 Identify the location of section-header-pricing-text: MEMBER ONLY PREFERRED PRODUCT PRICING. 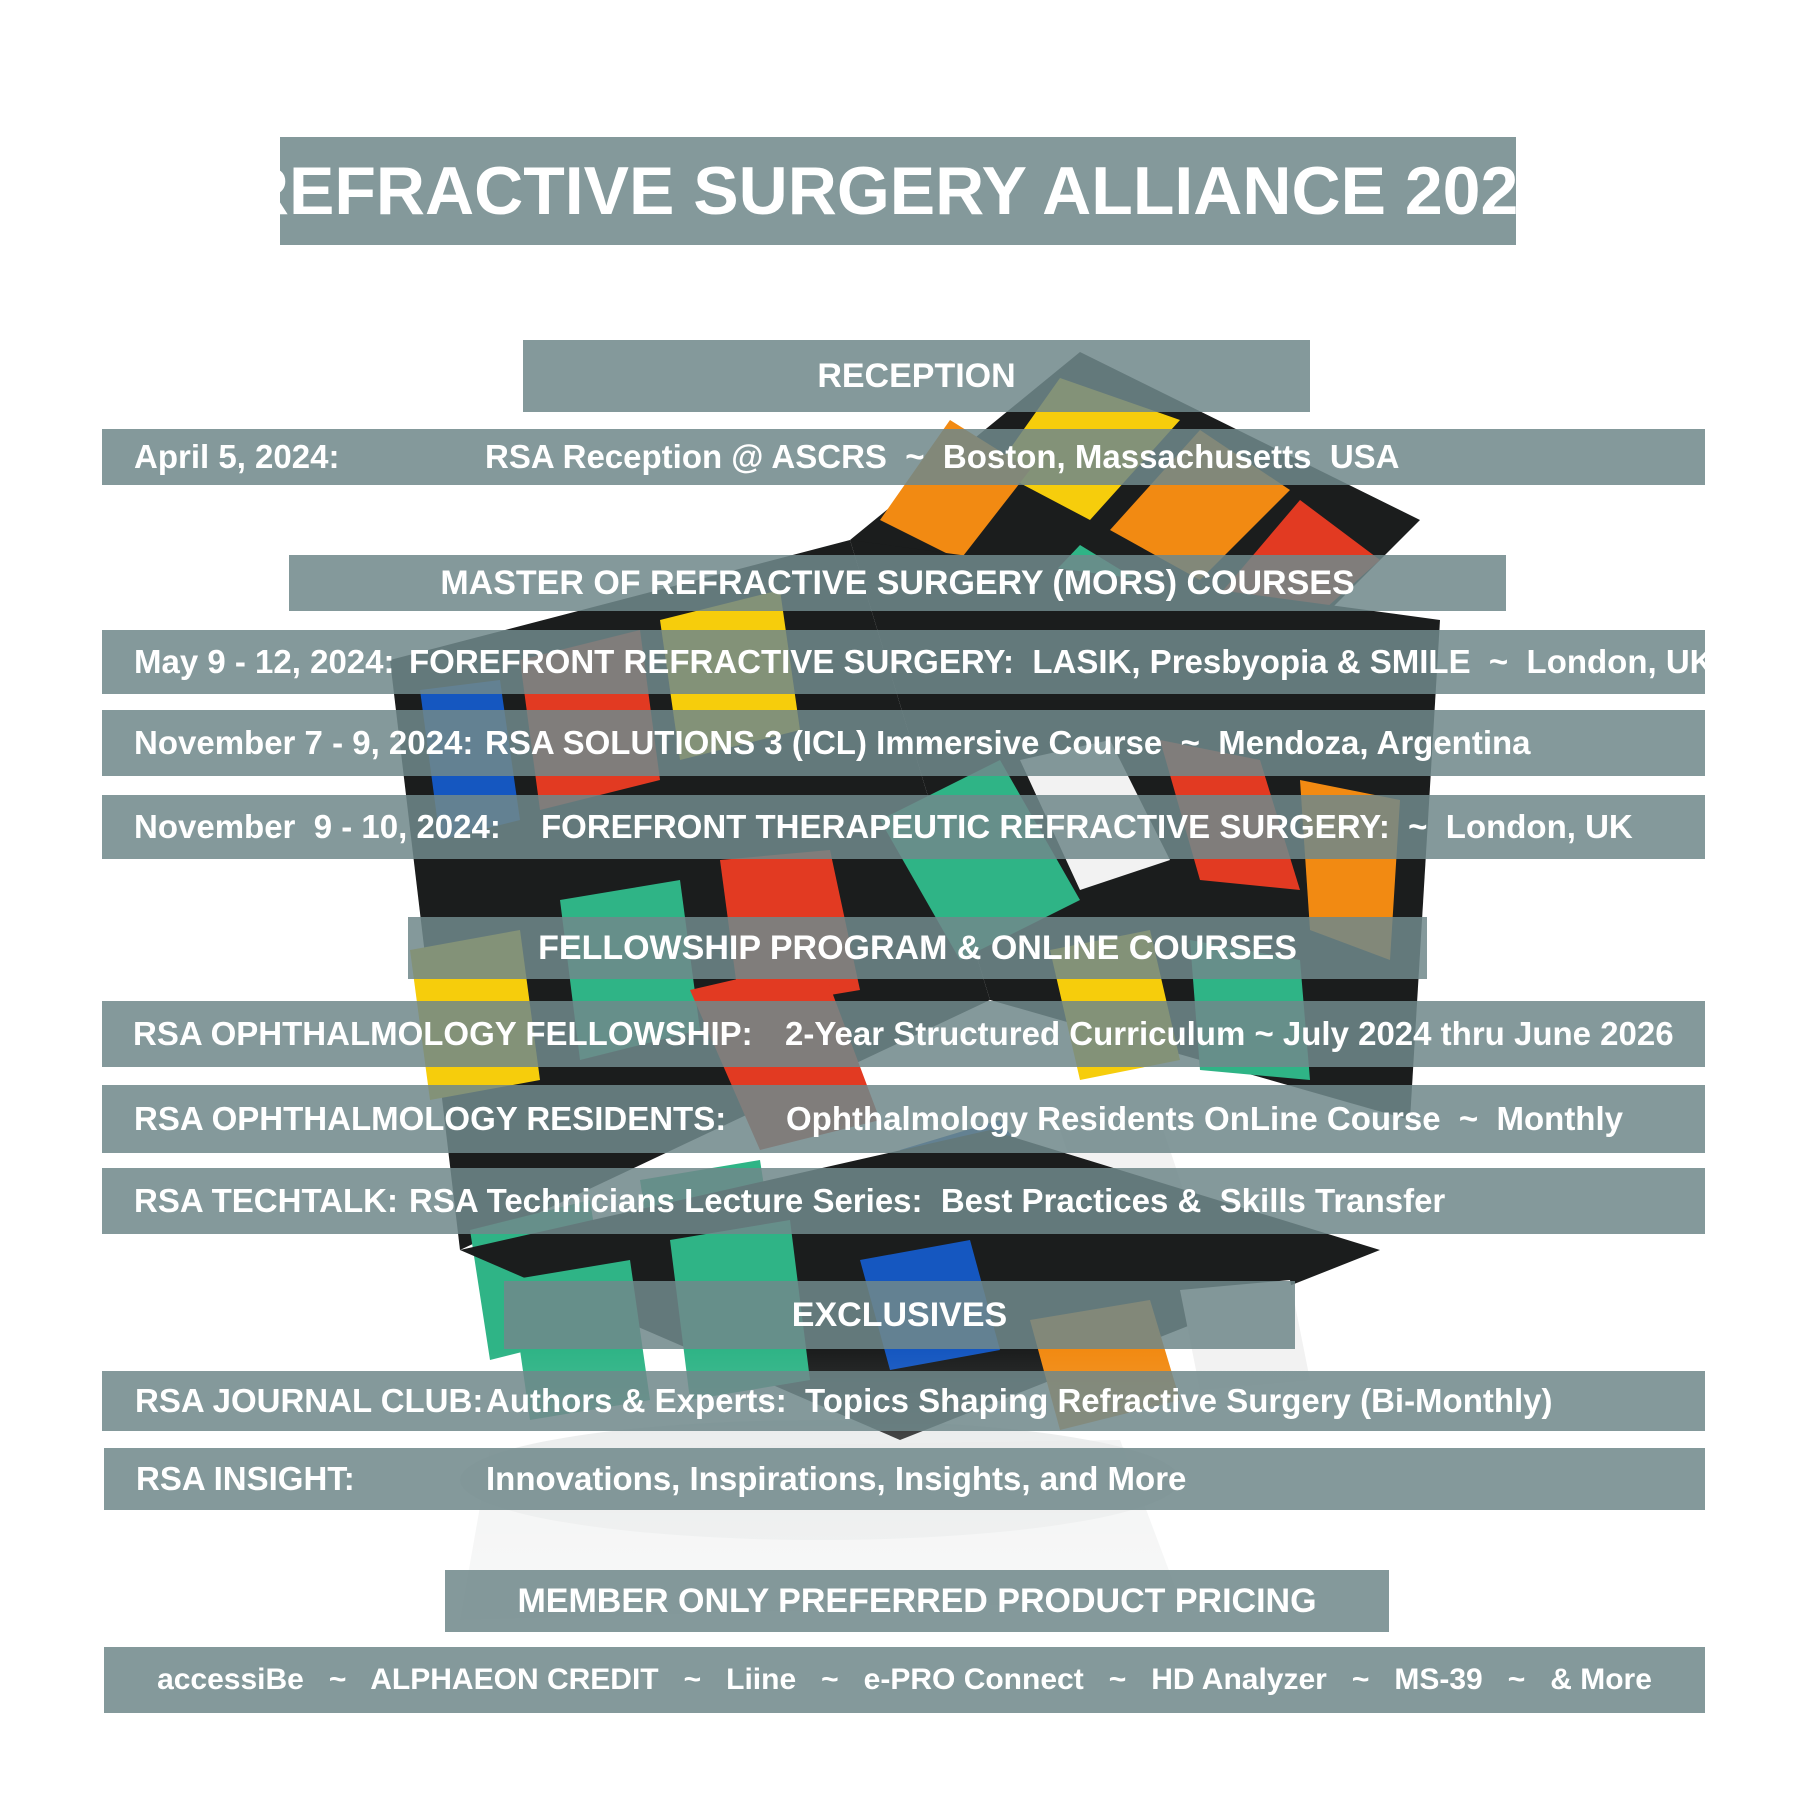
(917, 1600).